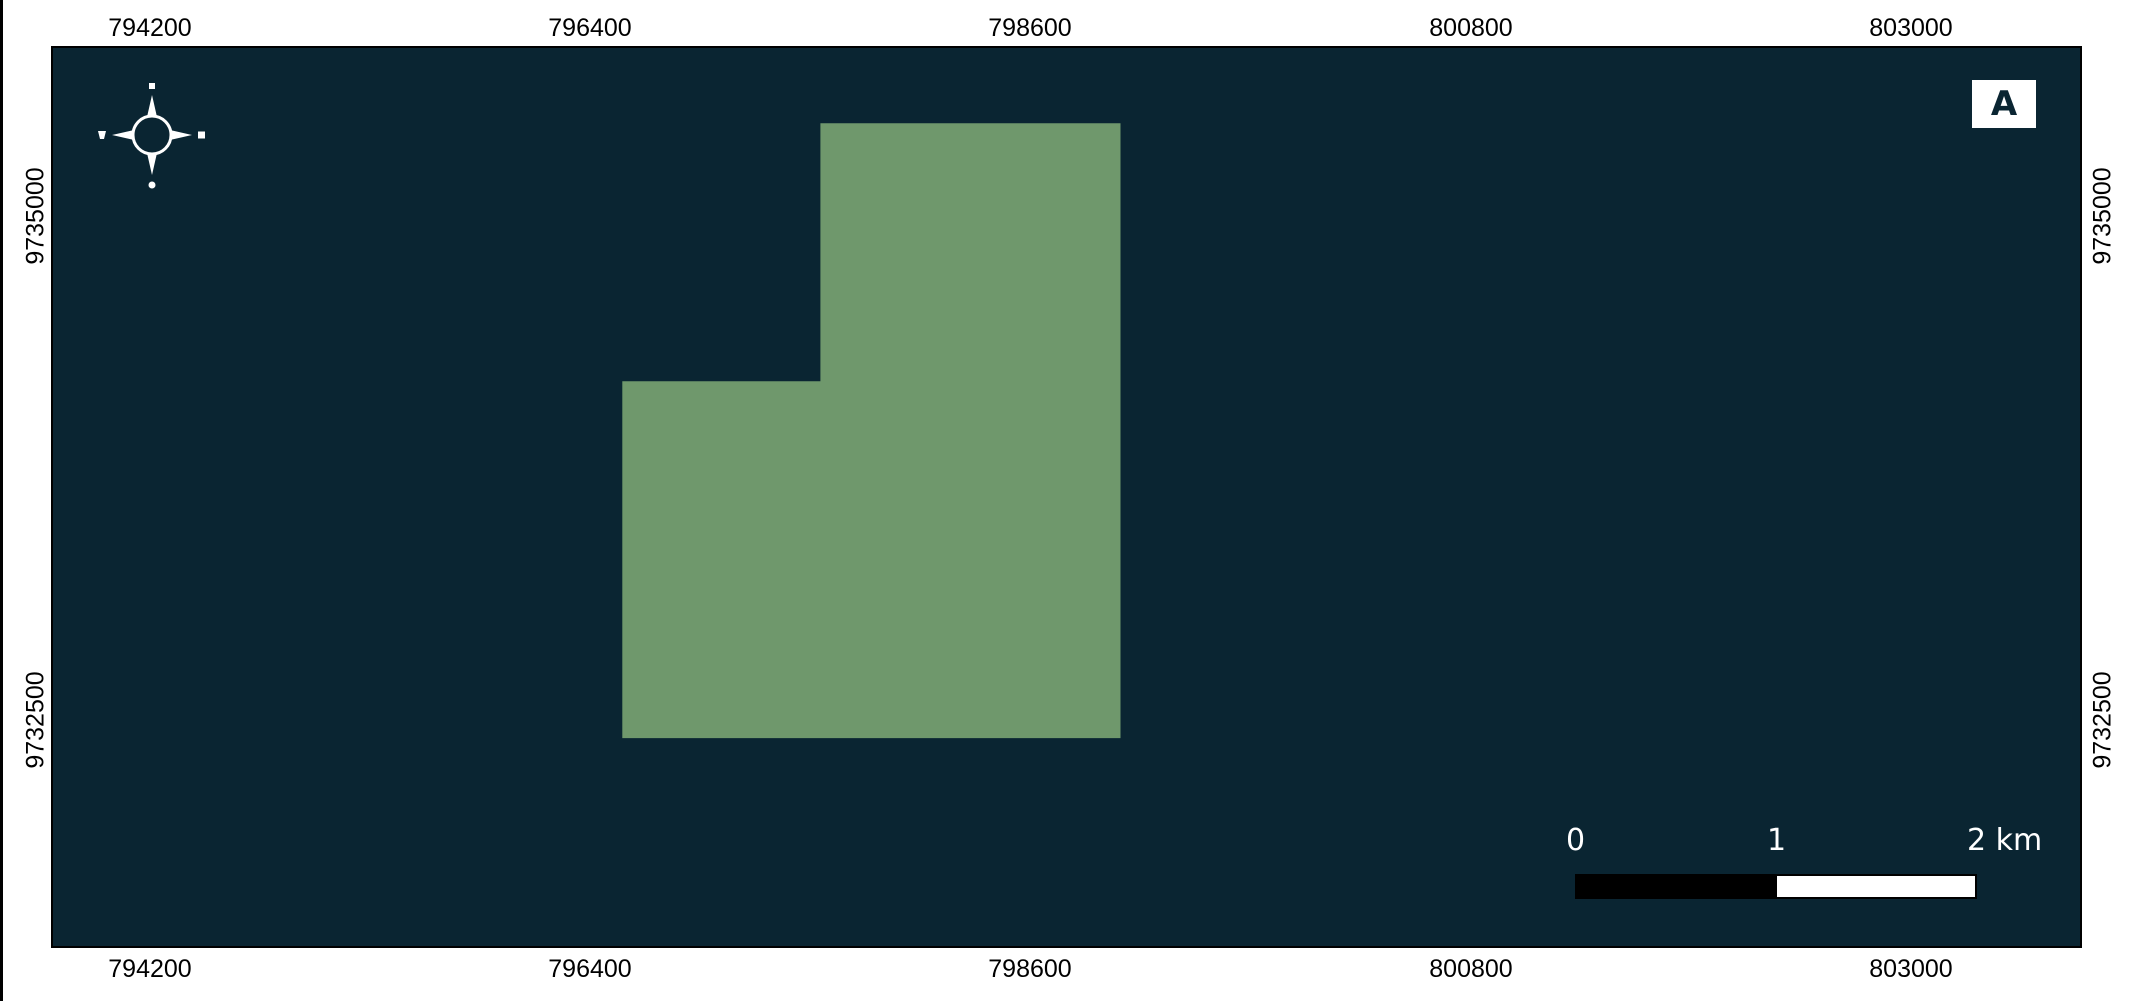 The image size is (2129, 1001). I want to click on study-area-polygon, so click(871, 431).